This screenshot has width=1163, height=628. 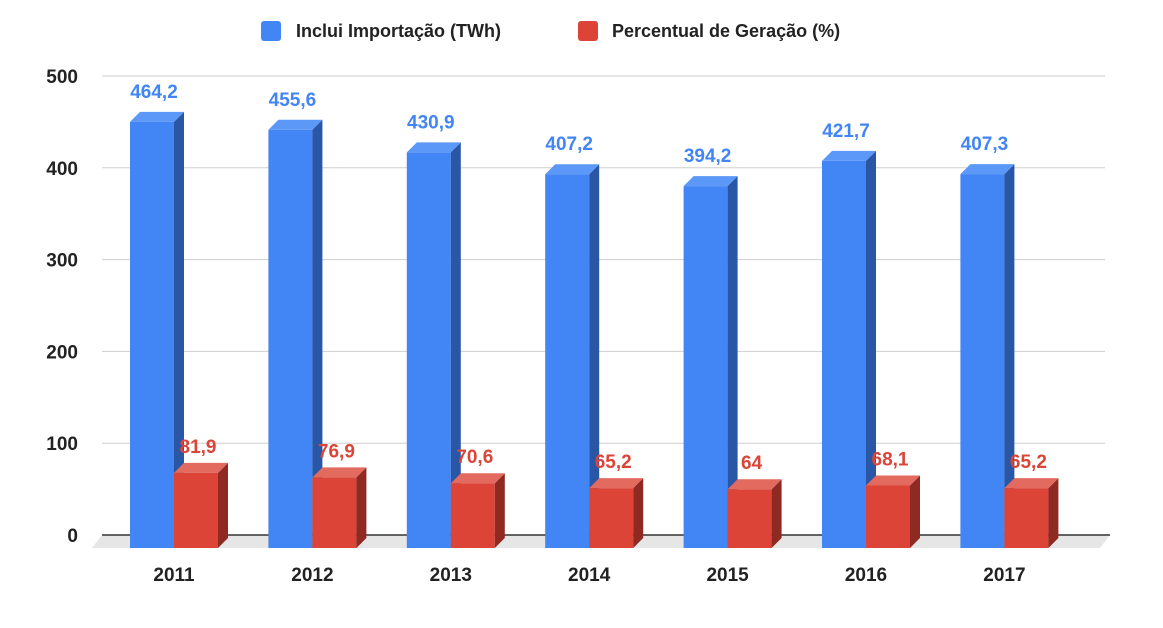 I want to click on x-tick-label: 2017, so click(x=1004, y=575).